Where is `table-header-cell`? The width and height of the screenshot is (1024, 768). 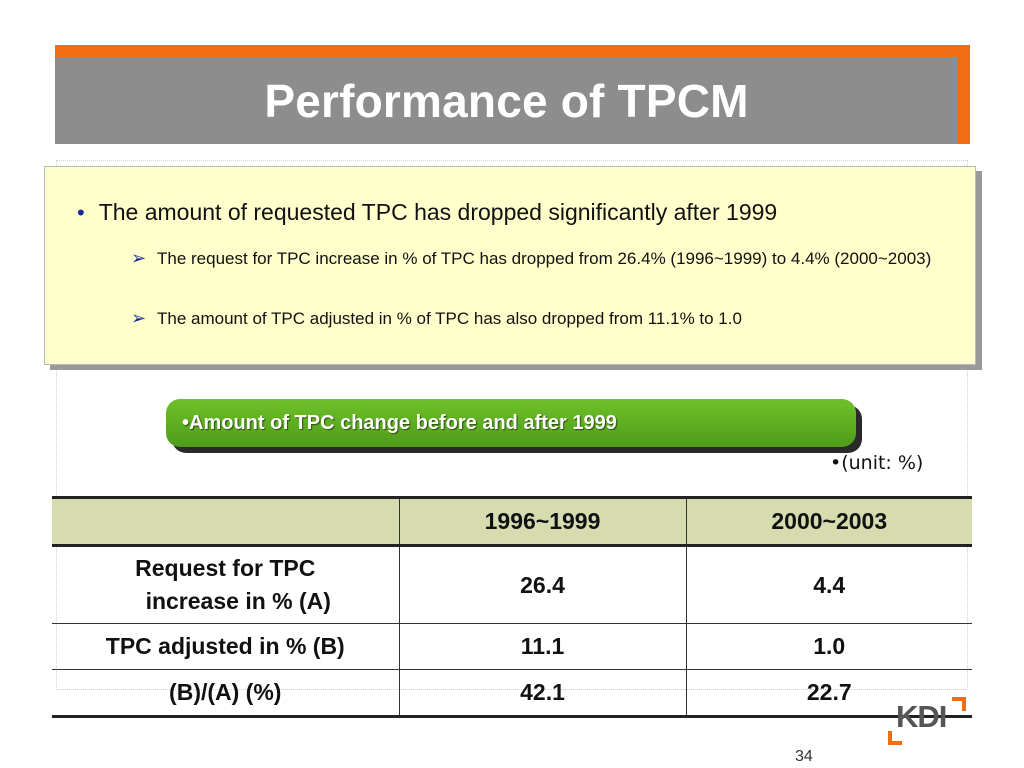 table-header-cell is located at coordinates (225, 521).